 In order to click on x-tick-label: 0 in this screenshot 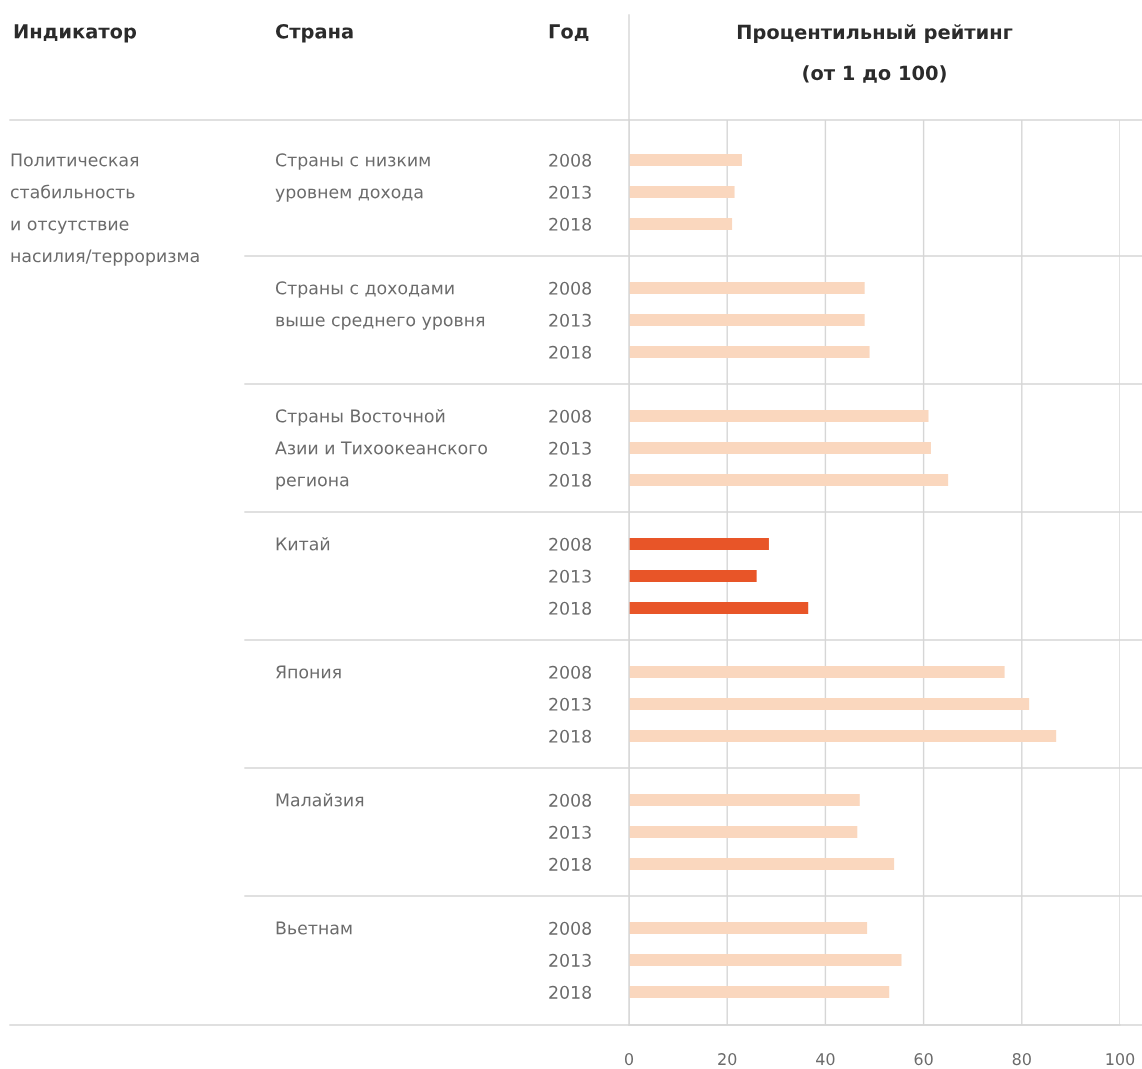, I will do `click(629, 1059)`.